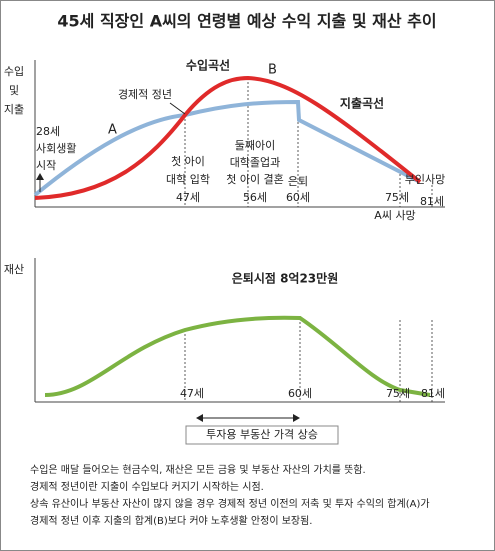 The image size is (495, 551). Describe the element at coordinates (394, 215) in the screenshot. I see `label: A씨 사망` at that location.